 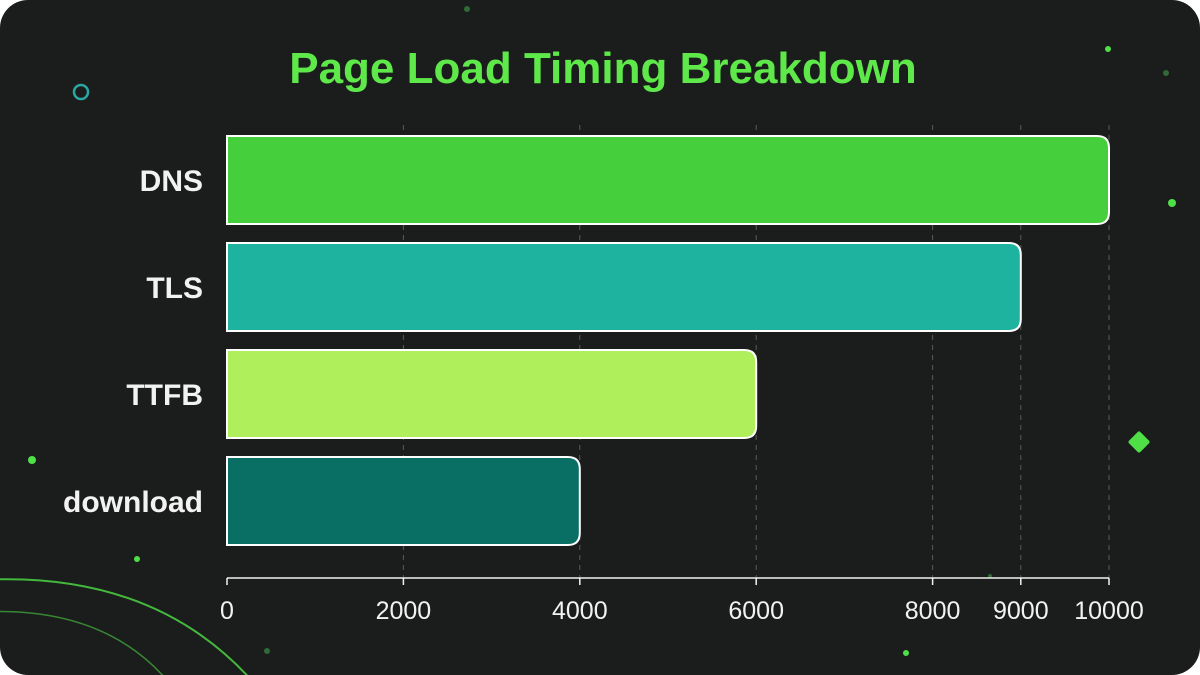 What do you see at coordinates (580, 611) in the screenshot?
I see `x-tick-label: 4000` at bounding box center [580, 611].